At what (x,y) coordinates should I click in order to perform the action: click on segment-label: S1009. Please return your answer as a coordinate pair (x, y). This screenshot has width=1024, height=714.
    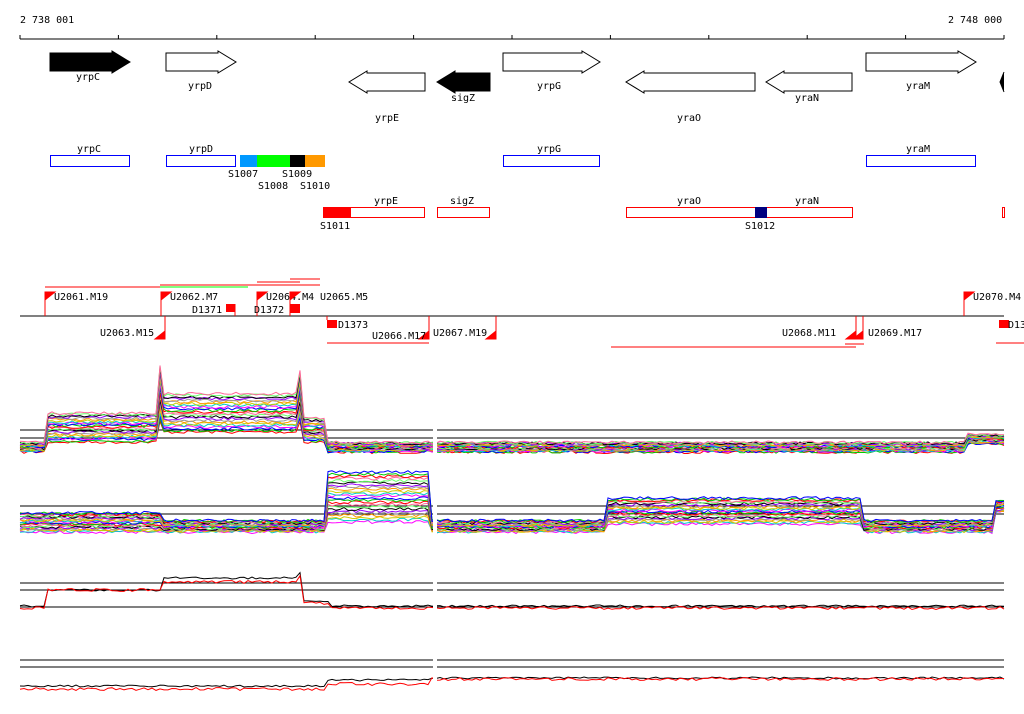
    Looking at the image, I should click on (297, 174).